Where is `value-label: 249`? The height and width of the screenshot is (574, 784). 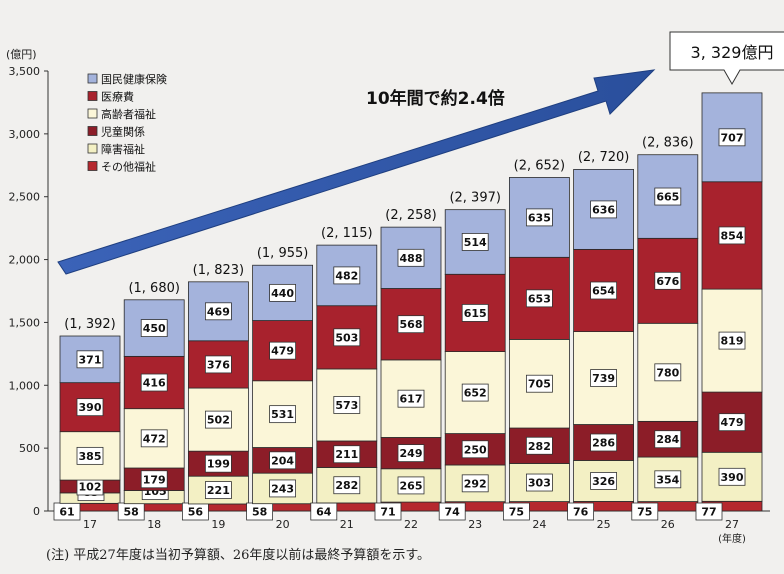 value-label: 249 is located at coordinates (411, 453).